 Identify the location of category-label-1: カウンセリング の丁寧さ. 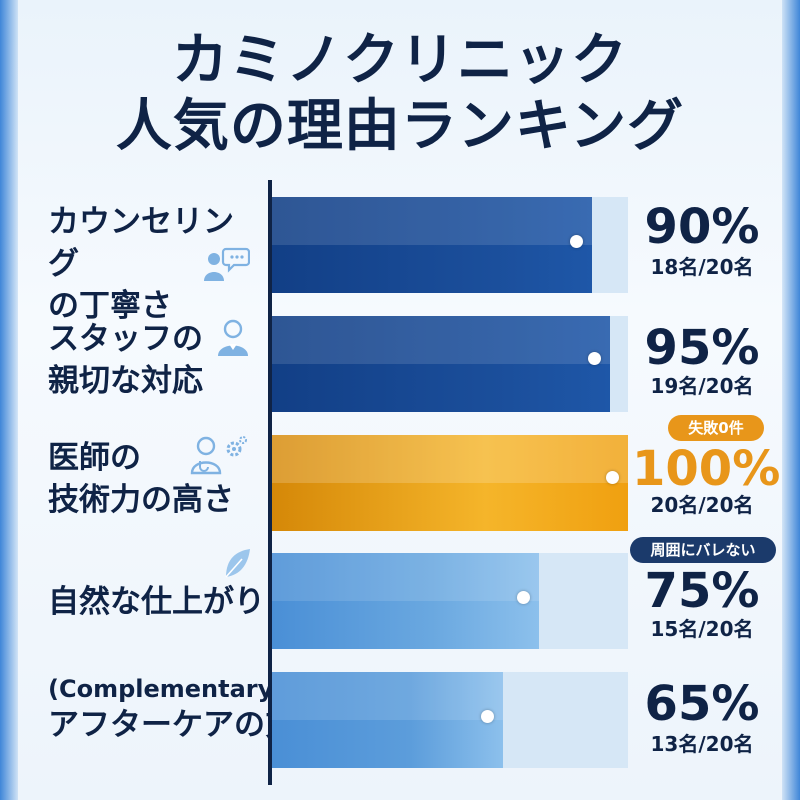
(155, 264).